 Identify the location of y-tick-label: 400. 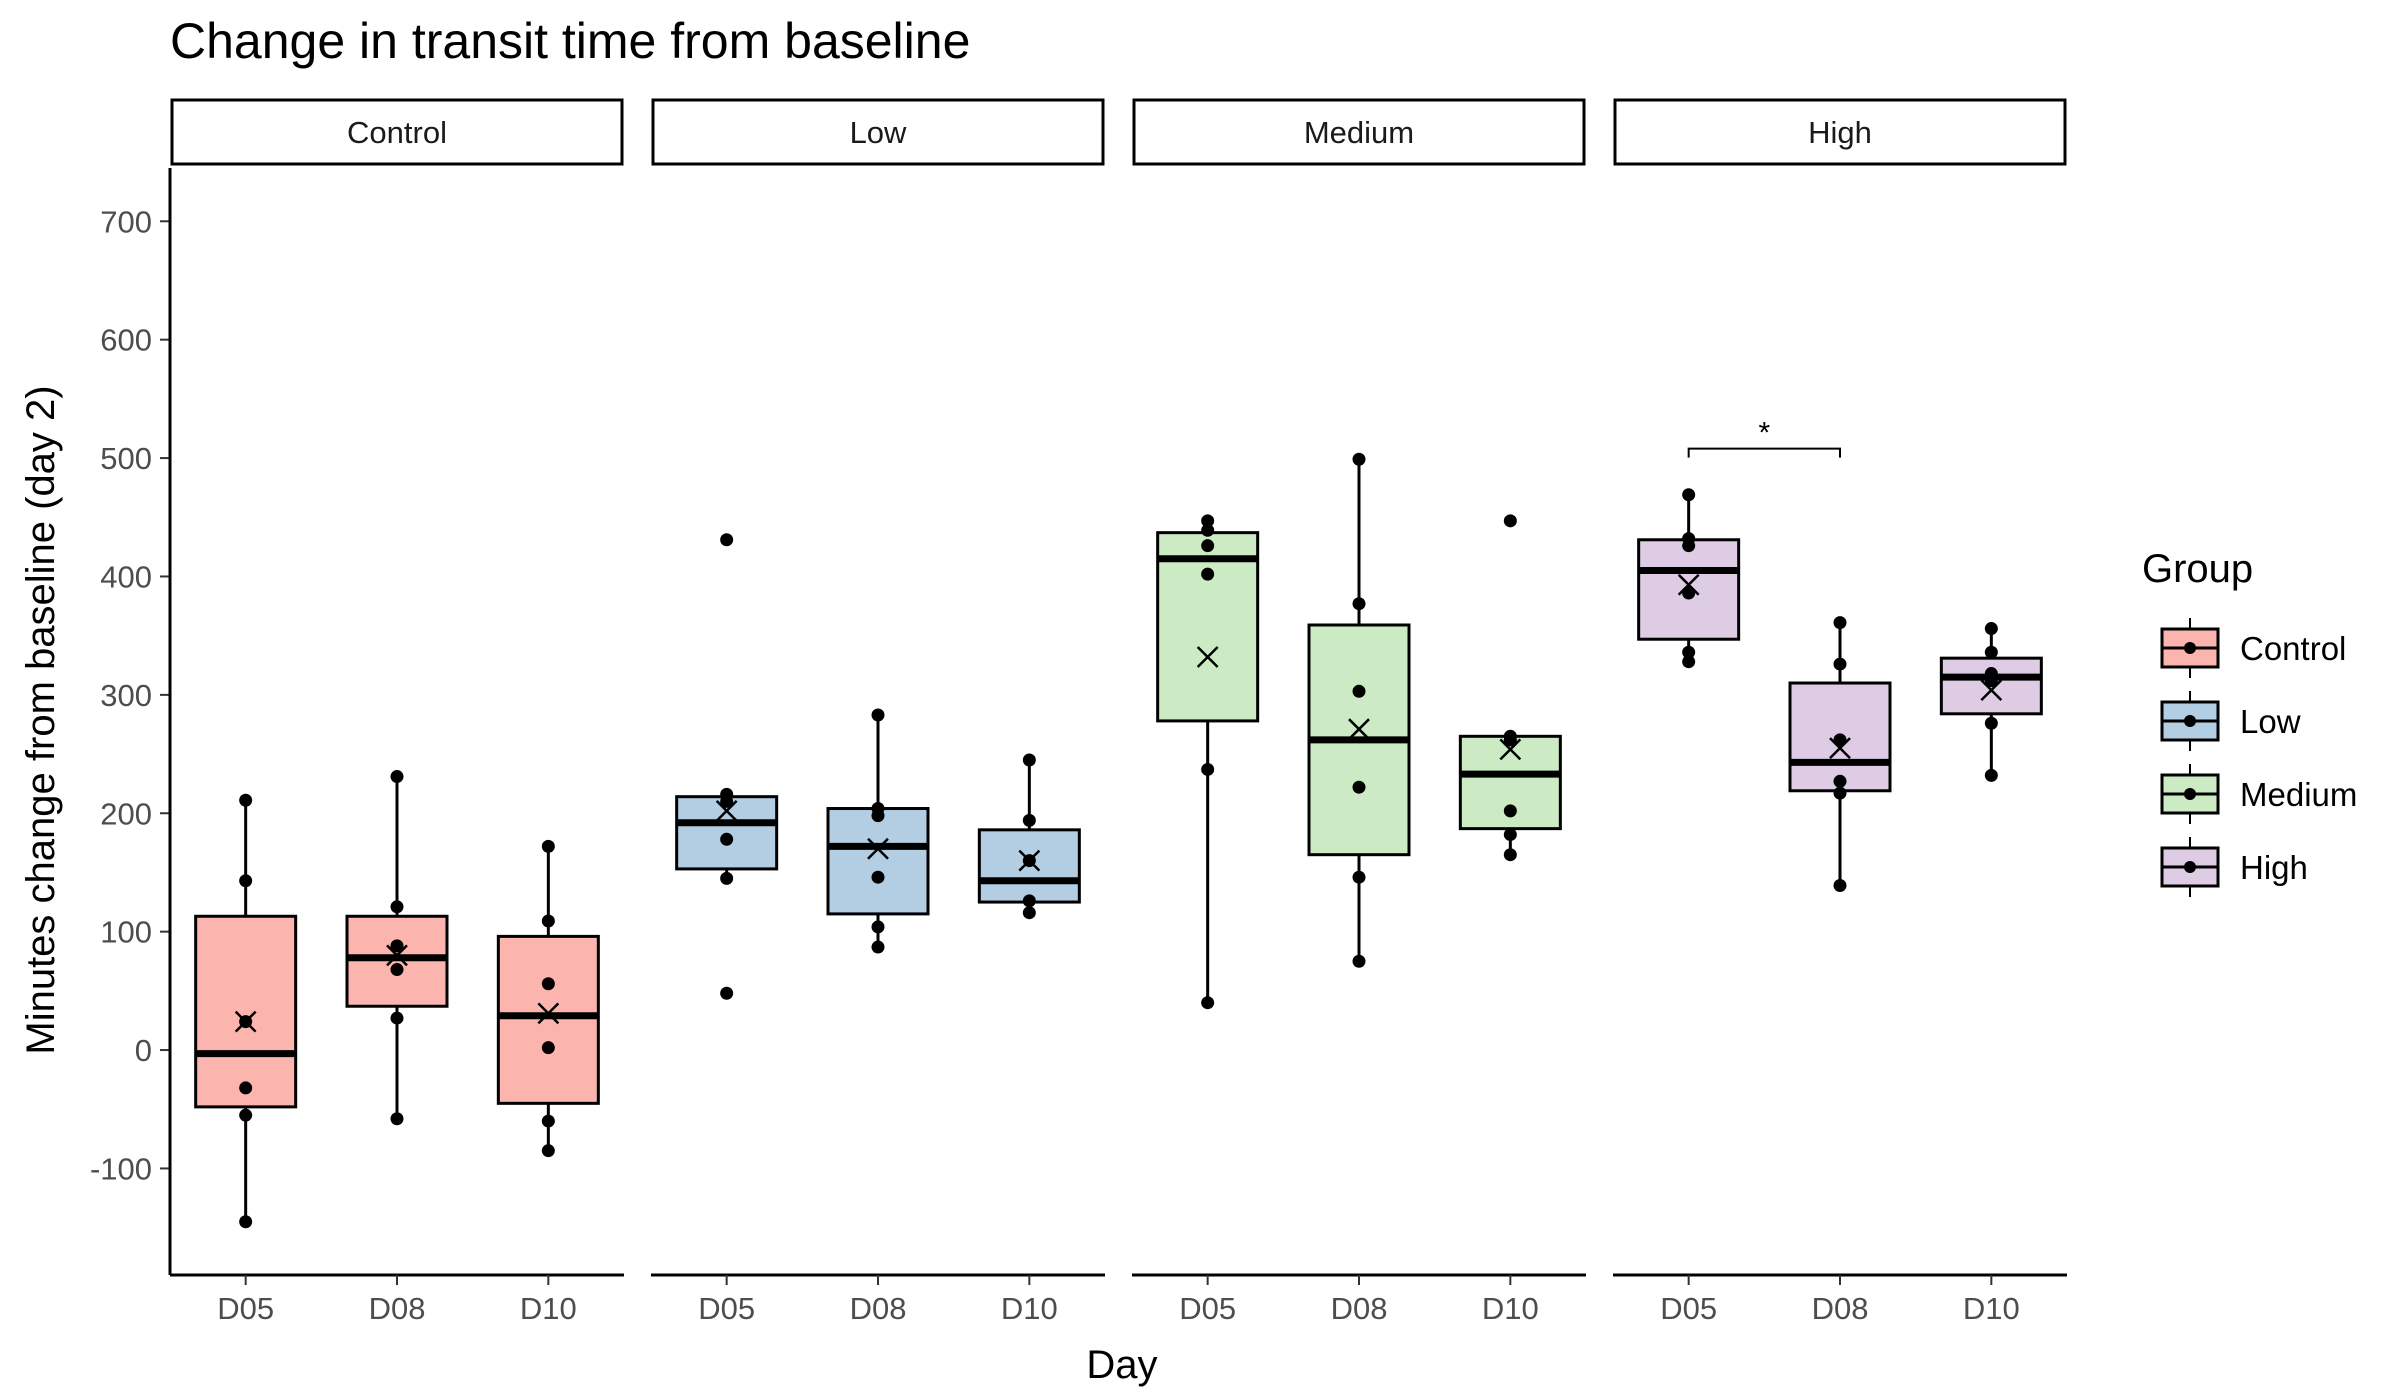
(126, 576).